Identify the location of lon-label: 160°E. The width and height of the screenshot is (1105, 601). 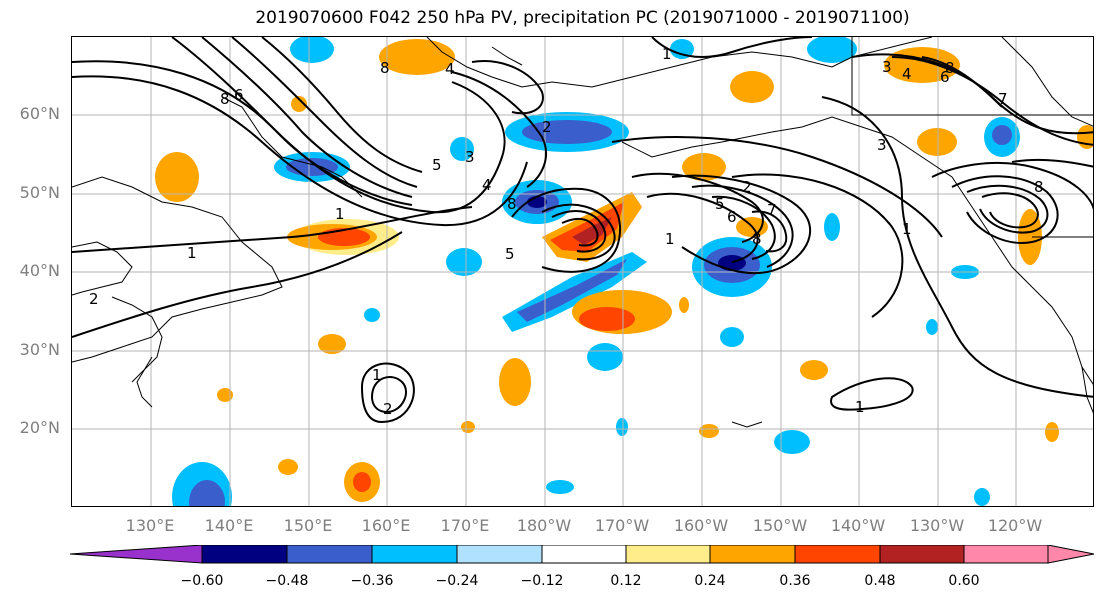
(386, 525).